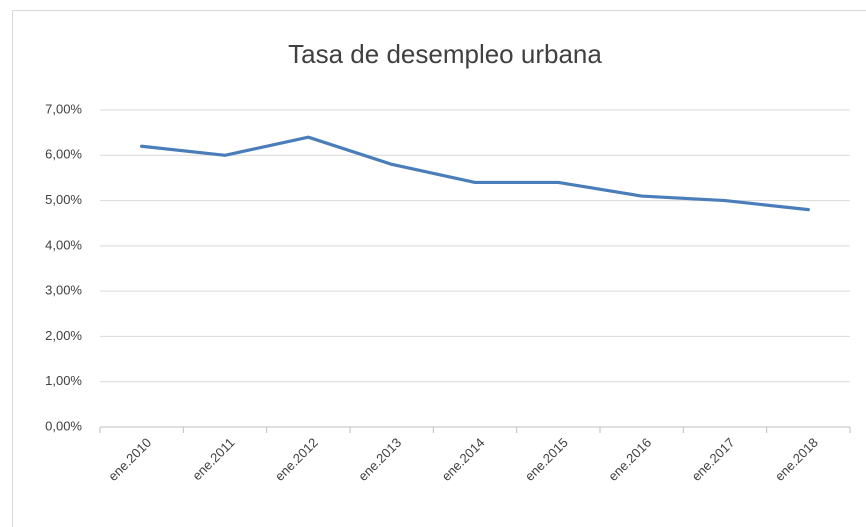  Describe the element at coordinates (63, 335) in the screenshot. I see `y-tick-label: 2,00%` at that location.